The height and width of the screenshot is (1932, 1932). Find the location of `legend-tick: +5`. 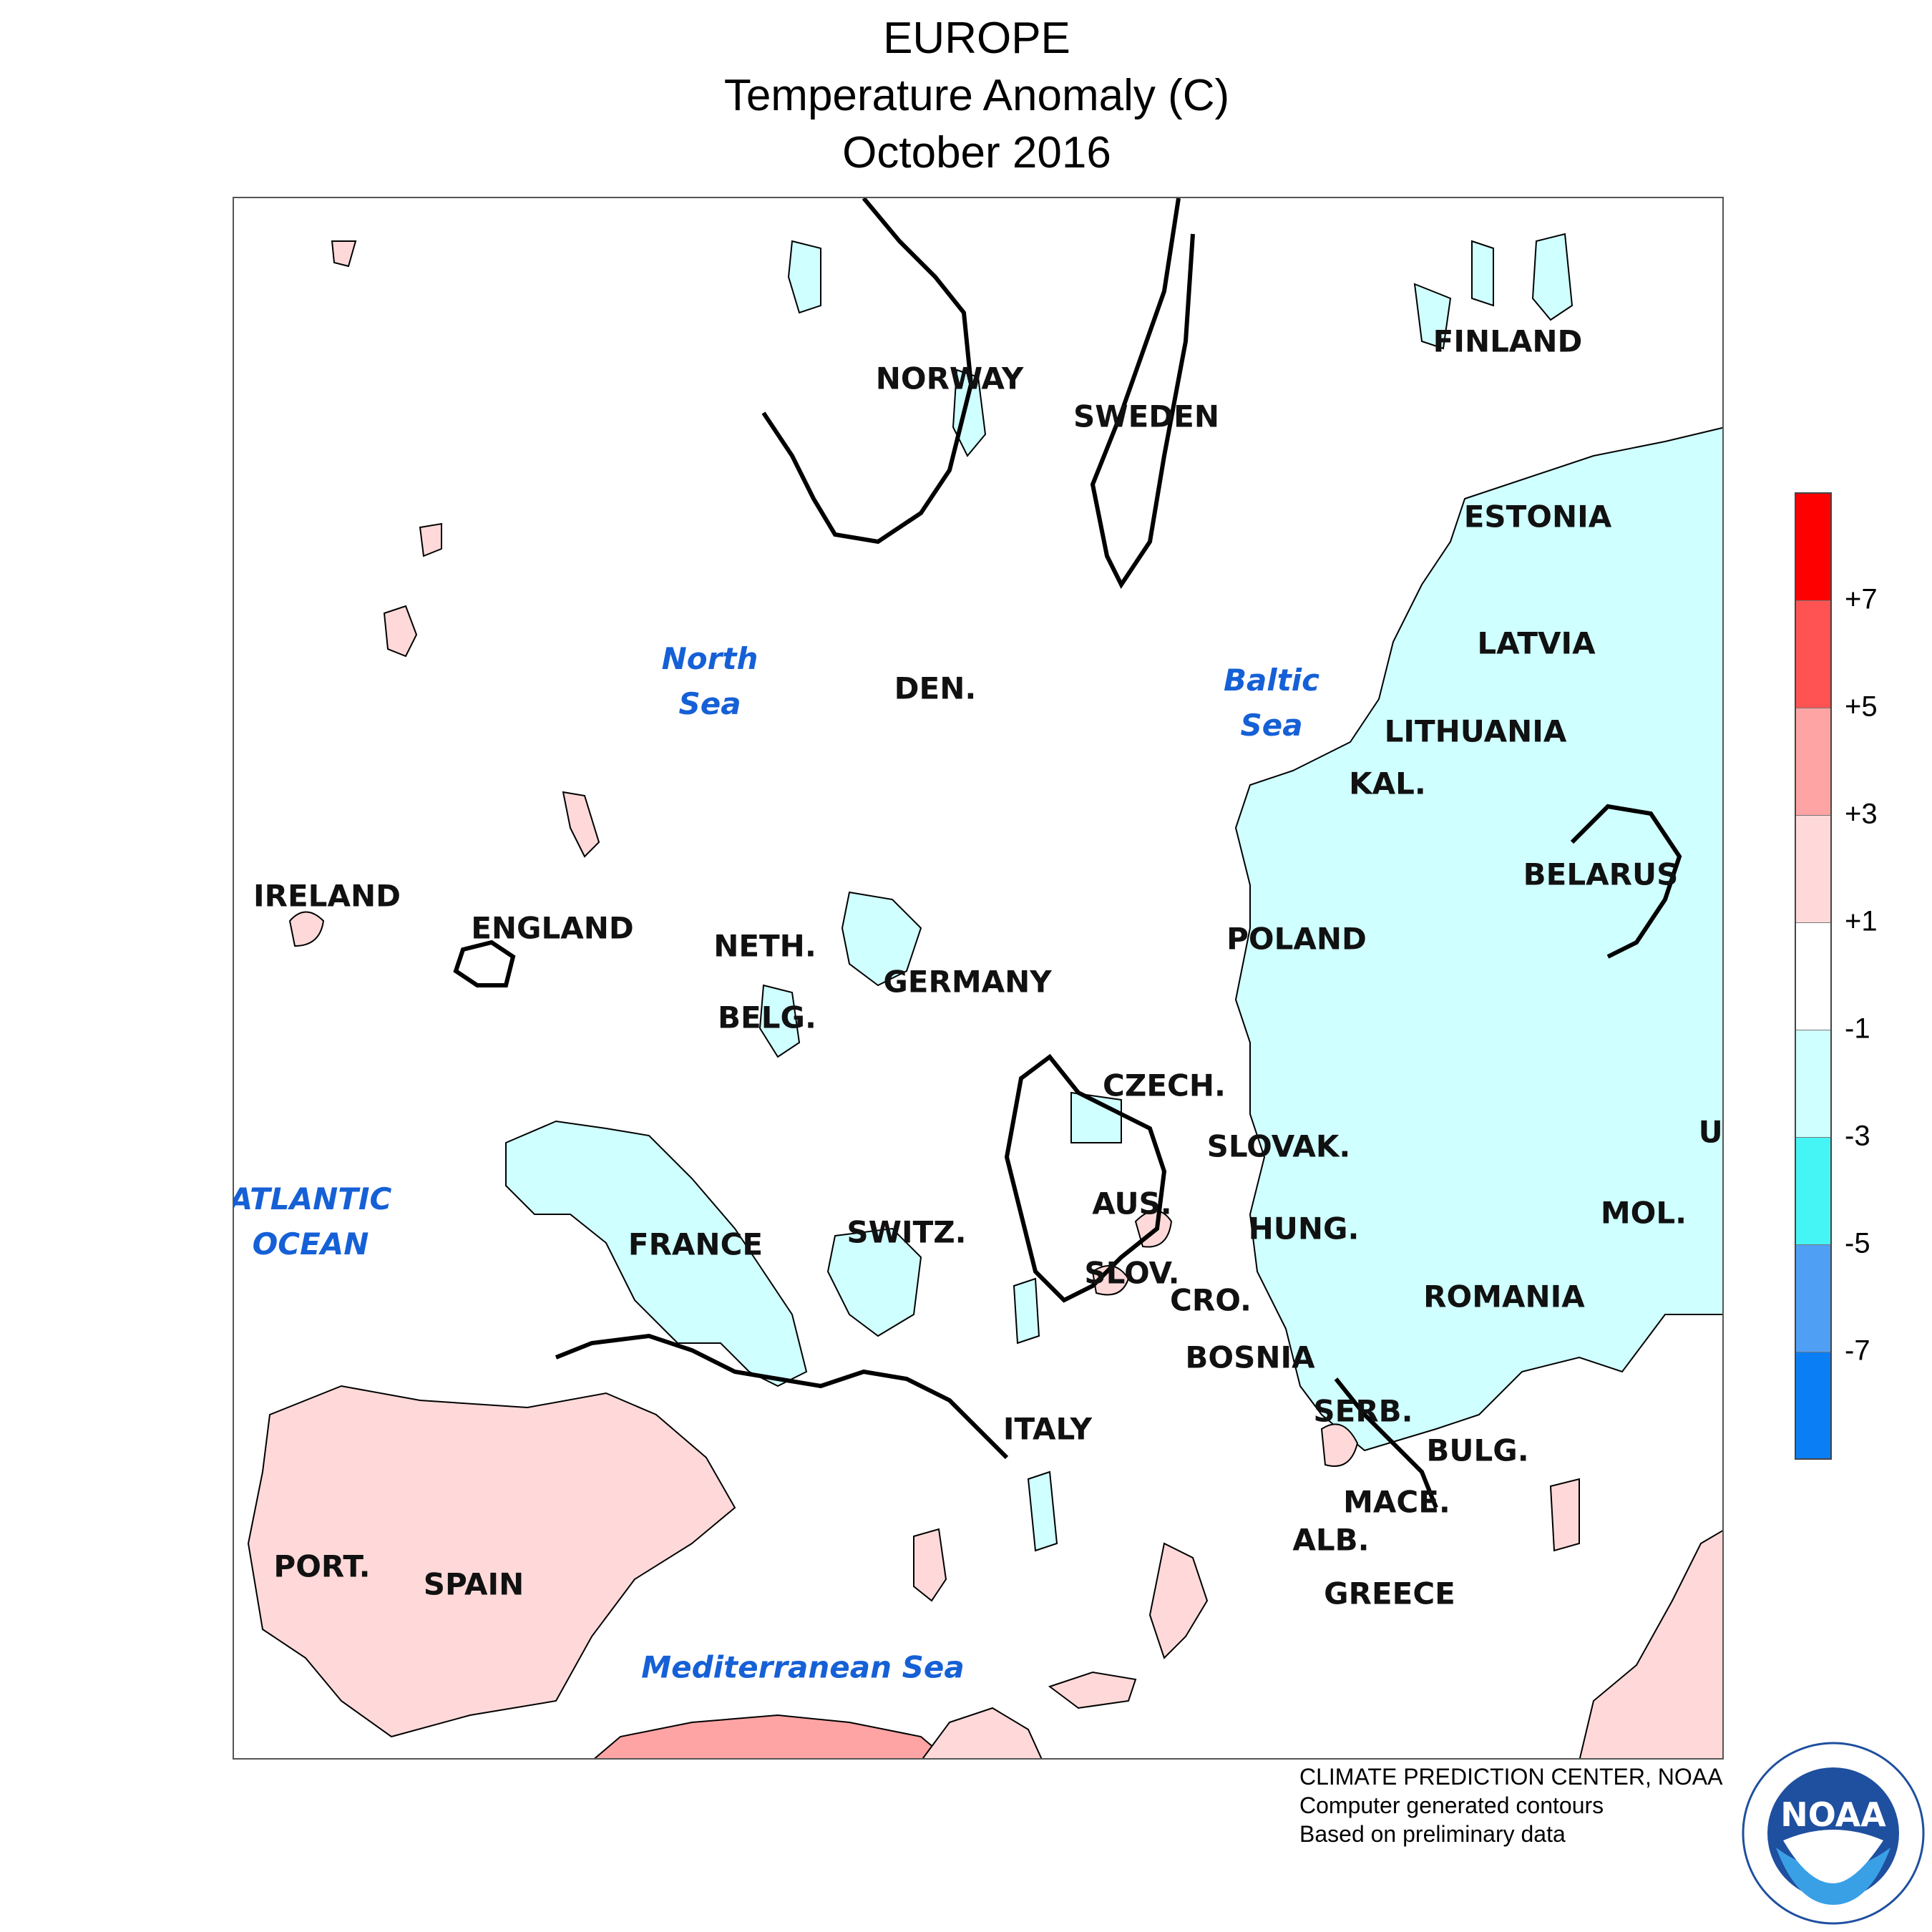

legend-tick: +5 is located at coordinates (1861, 707).